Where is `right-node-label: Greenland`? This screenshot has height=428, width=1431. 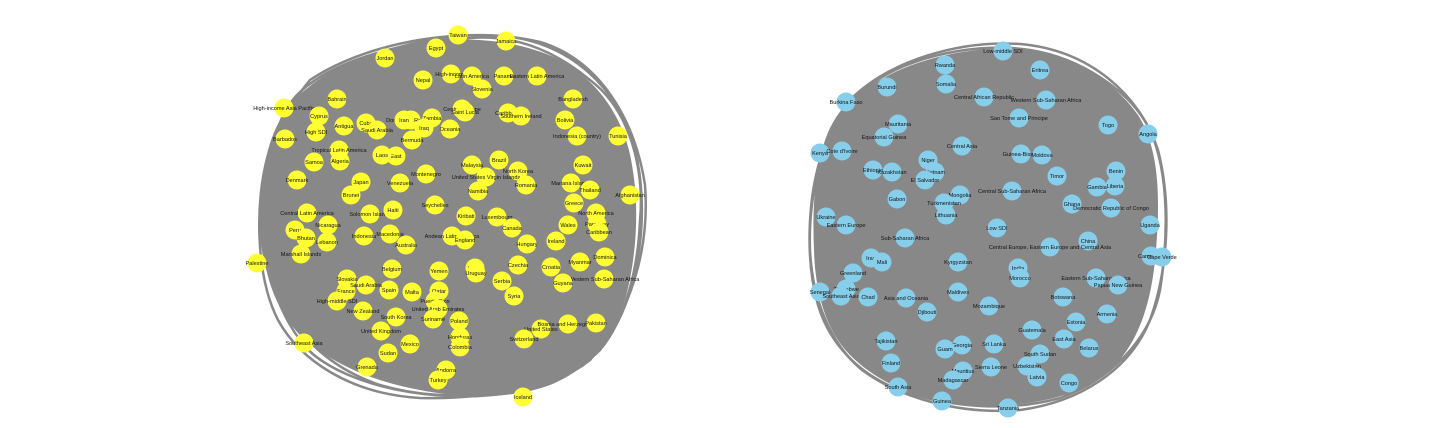 right-node-label: Greenland is located at coordinates (853, 274).